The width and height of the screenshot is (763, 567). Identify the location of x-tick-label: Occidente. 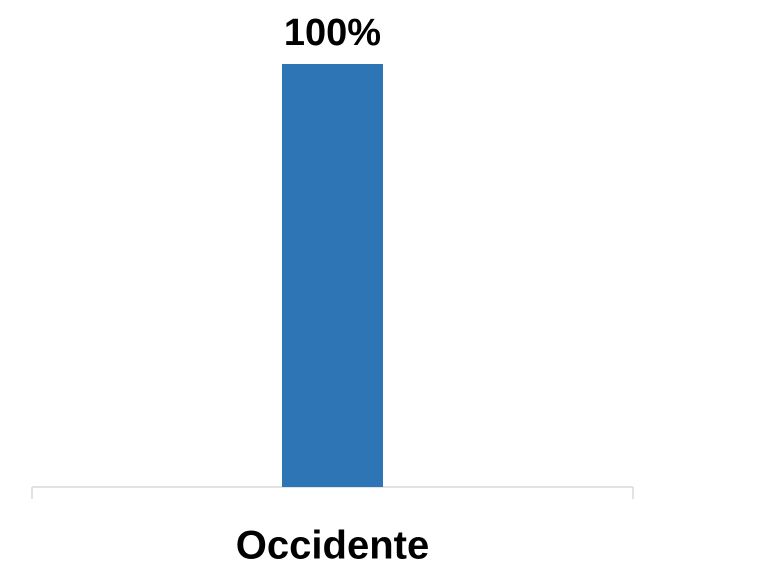
(332, 545).